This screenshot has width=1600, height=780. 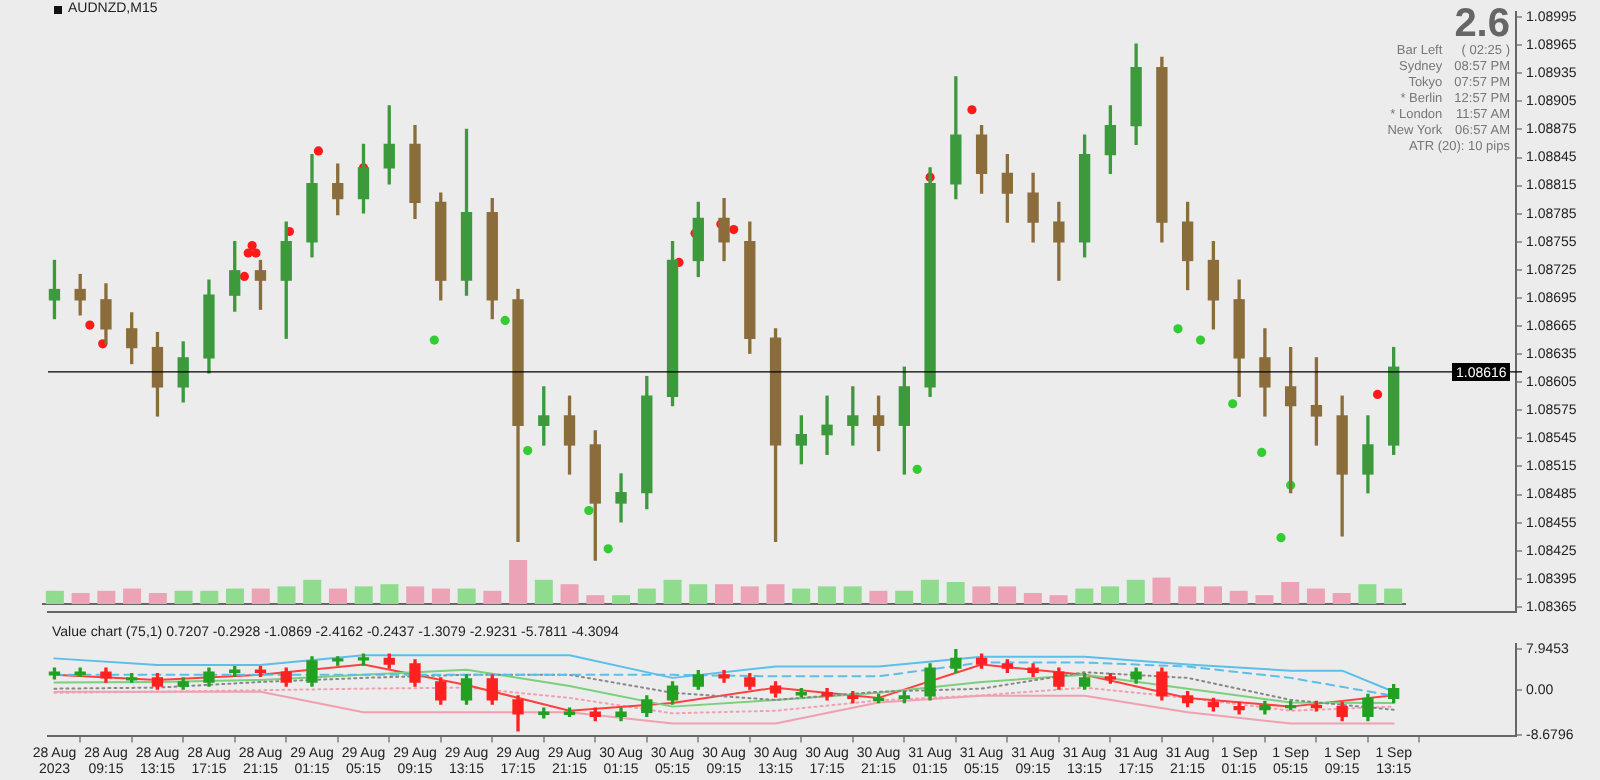 What do you see at coordinates (1481, 24) in the screenshot?
I see `annotation: 2.6` at bounding box center [1481, 24].